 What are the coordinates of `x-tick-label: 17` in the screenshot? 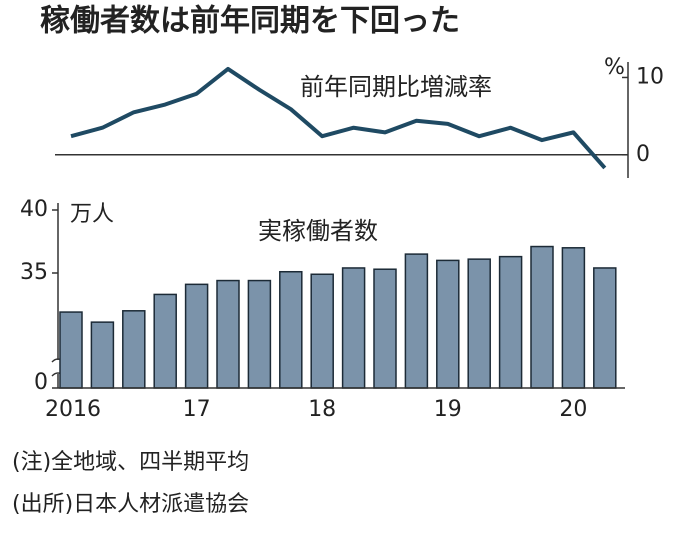 It's located at (197, 409).